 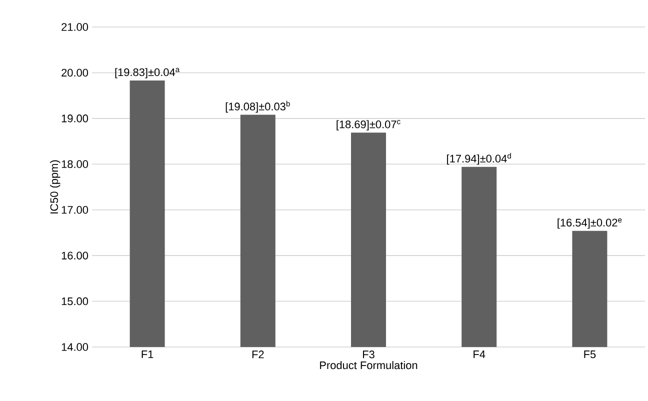 What do you see at coordinates (480, 354) in the screenshot?
I see `x-tick-label: F4` at bounding box center [480, 354].